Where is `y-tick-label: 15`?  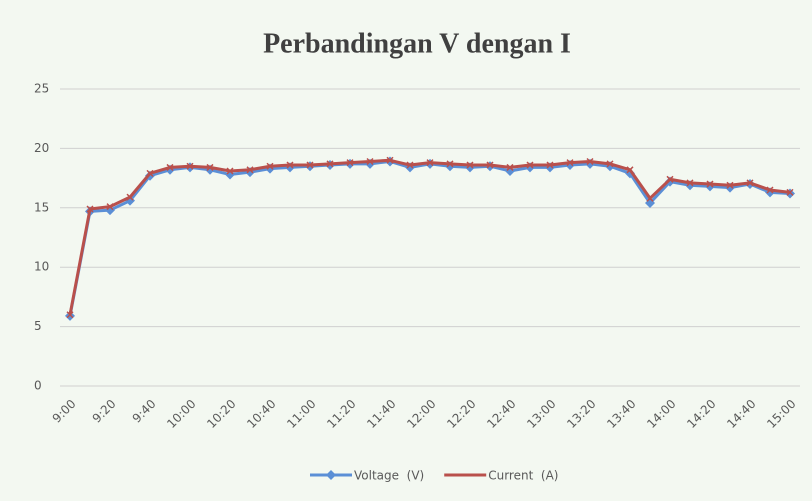 y-tick-label: 15 is located at coordinates (41, 207).